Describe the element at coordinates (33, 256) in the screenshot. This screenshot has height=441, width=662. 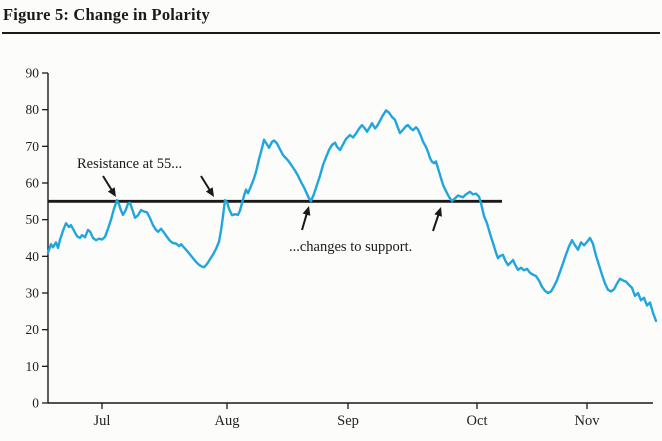
I see `y-tick-label: 40` at that location.